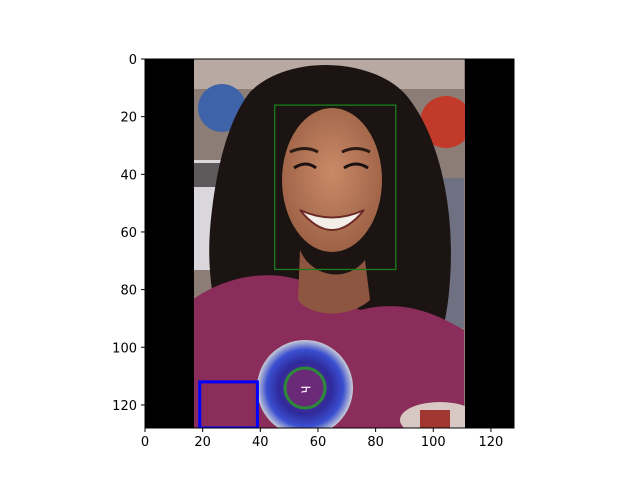 The height and width of the screenshot is (480, 640). What do you see at coordinates (202, 442) in the screenshot?
I see `x-tick-label: 20` at bounding box center [202, 442].